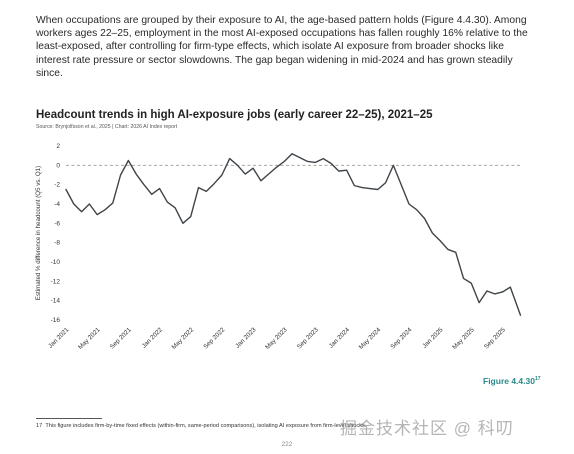 Image resolution: width=574 pixels, height=454 pixels. I want to click on x-tick-label: Jan 2021, so click(59, 338).